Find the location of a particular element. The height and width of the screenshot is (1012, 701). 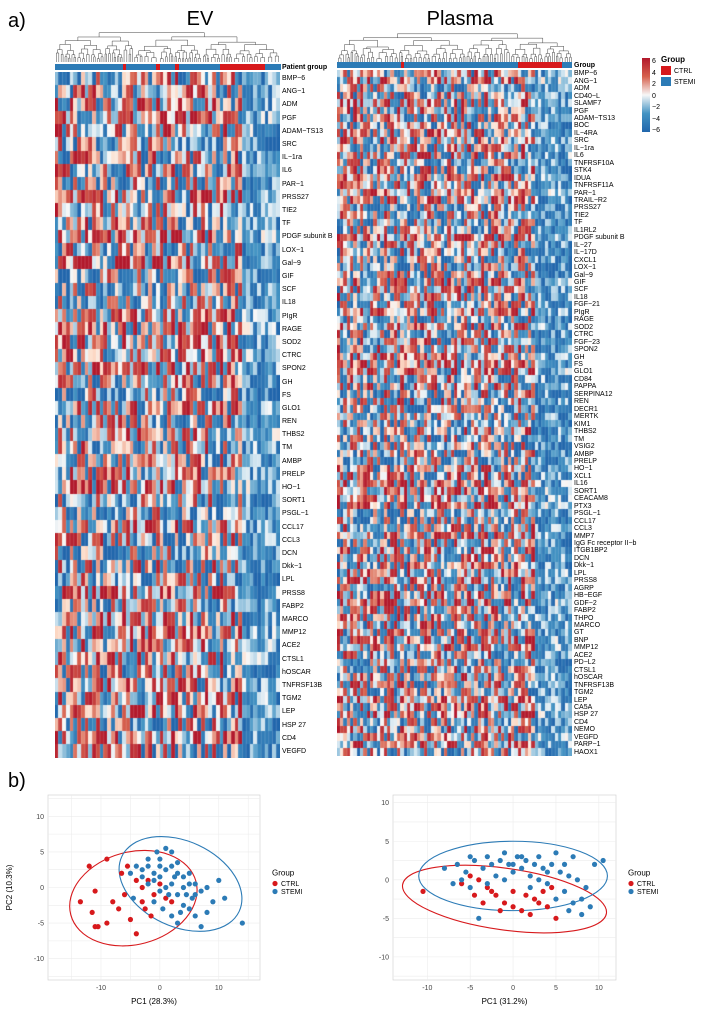

plasma-row-label: PGF is located at coordinates (581, 111).